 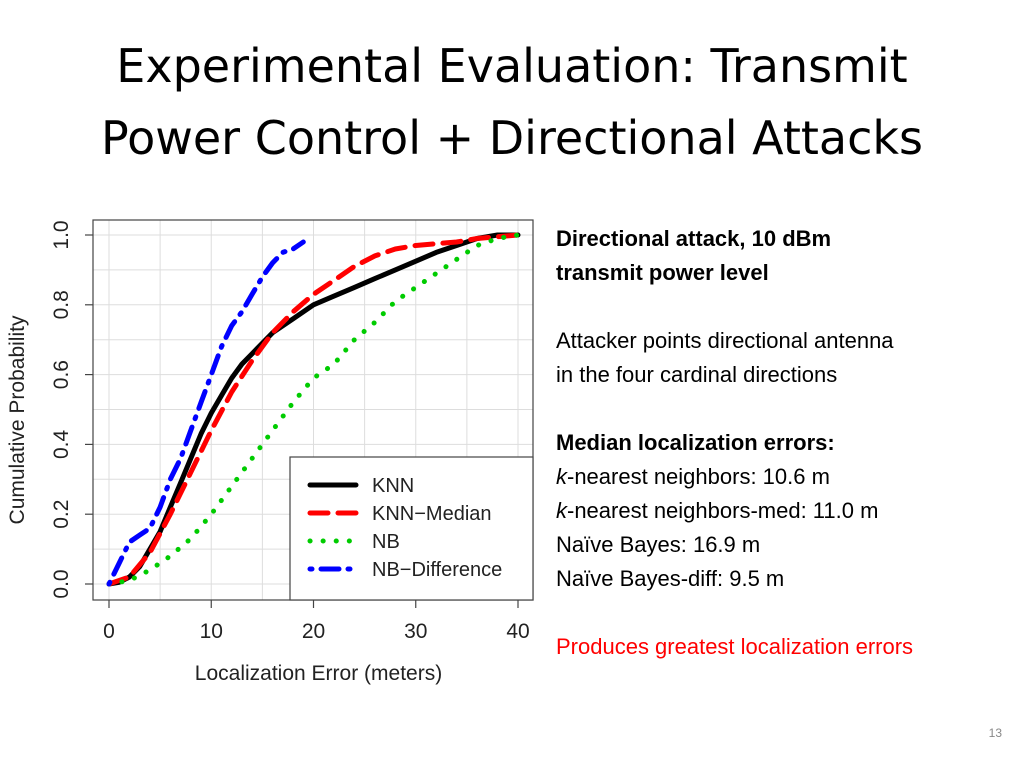 I want to click on attack-description-line-2: in the four cardinal directions, so click(x=697, y=374).